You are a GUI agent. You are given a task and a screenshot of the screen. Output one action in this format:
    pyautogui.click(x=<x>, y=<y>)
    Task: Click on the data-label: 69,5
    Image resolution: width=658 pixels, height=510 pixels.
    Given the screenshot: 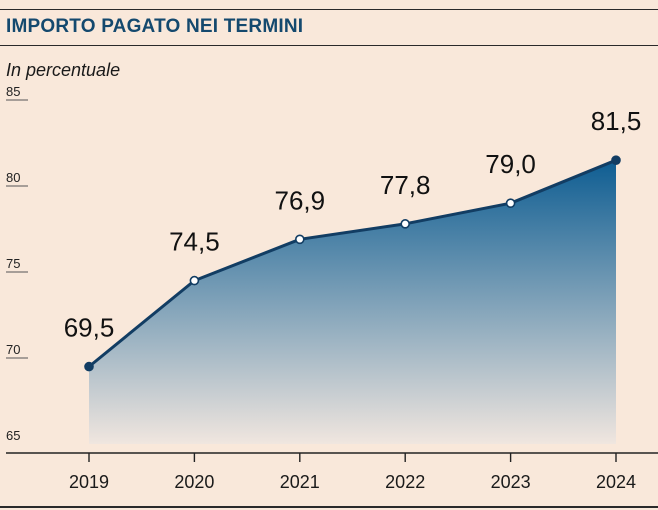 What is the action you would take?
    pyautogui.click(x=89, y=328)
    